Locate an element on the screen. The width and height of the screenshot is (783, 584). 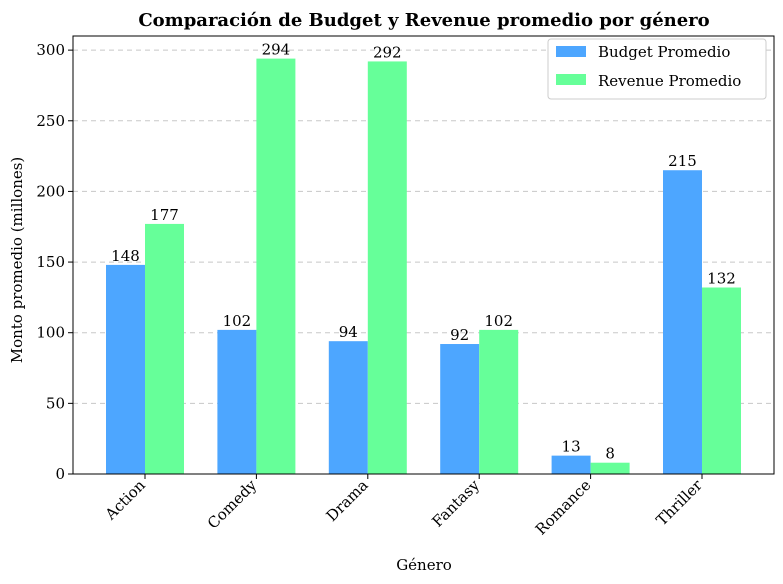
legend-swatch-revenue is located at coordinates (571, 79).